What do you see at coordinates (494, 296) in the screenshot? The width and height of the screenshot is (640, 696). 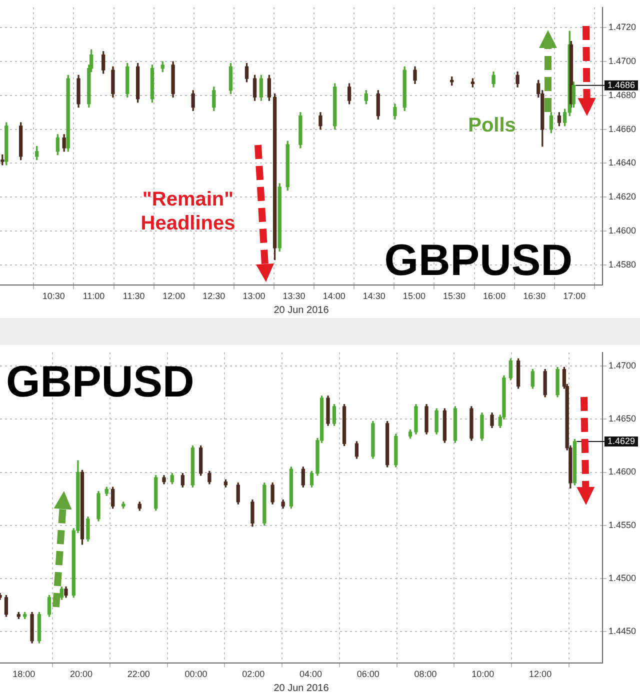 I see `x-tick-label: 16:00` at bounding box center [494, 296].